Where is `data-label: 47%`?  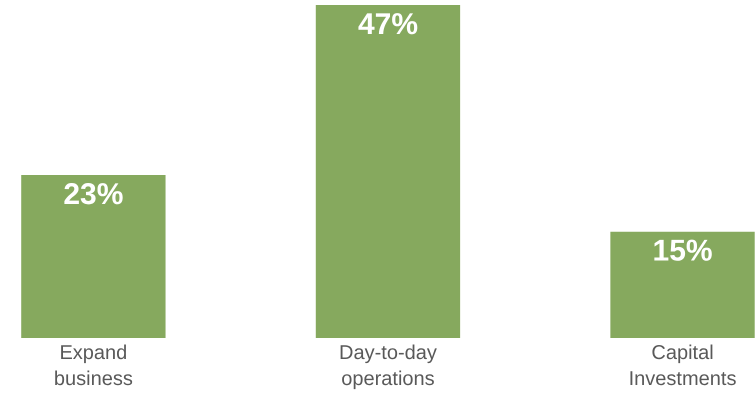 data-label: 47% is located at coordinates (388, 24).